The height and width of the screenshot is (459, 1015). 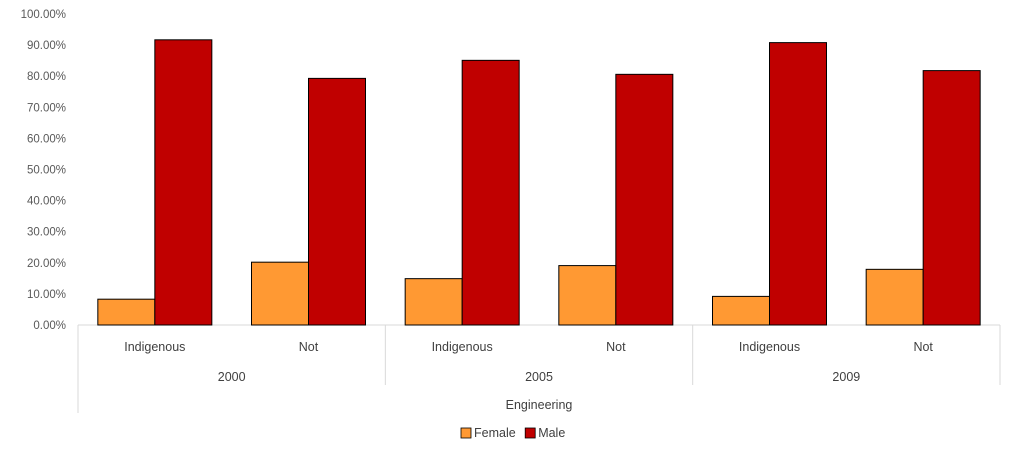 What do you see at coordinates (232, 377) in the screenshot?
I see `x-year-label: 2000` at bounding box center [232, 377].